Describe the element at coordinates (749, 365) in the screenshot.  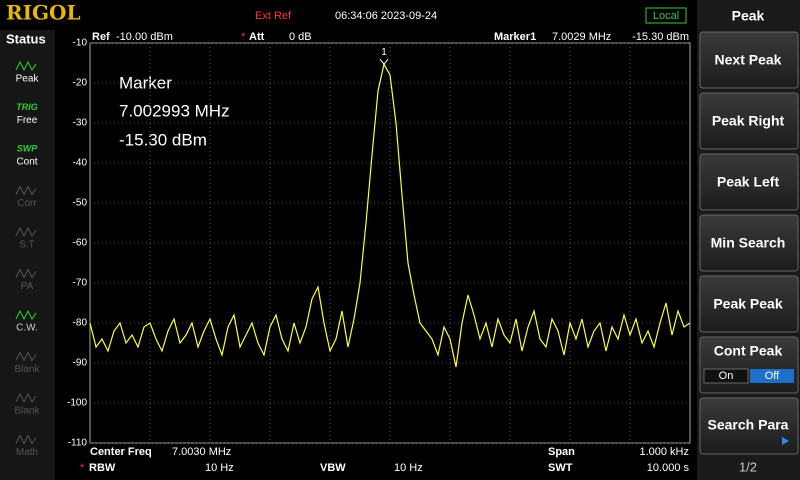
I see `cont-peak: Cont Peak On Off` at that location.